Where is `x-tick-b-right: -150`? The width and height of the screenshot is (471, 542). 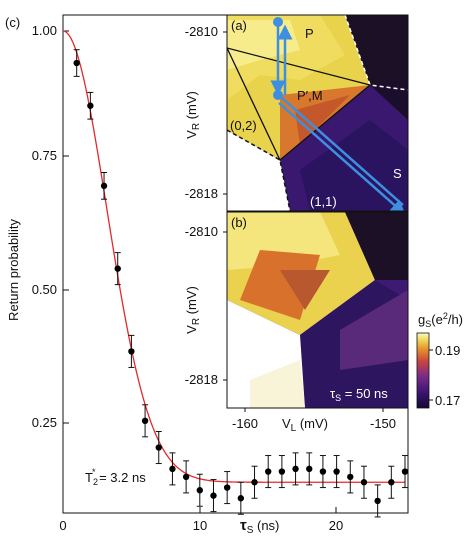 x-tick-b-right: -150 is located at coordinates (383, 423).